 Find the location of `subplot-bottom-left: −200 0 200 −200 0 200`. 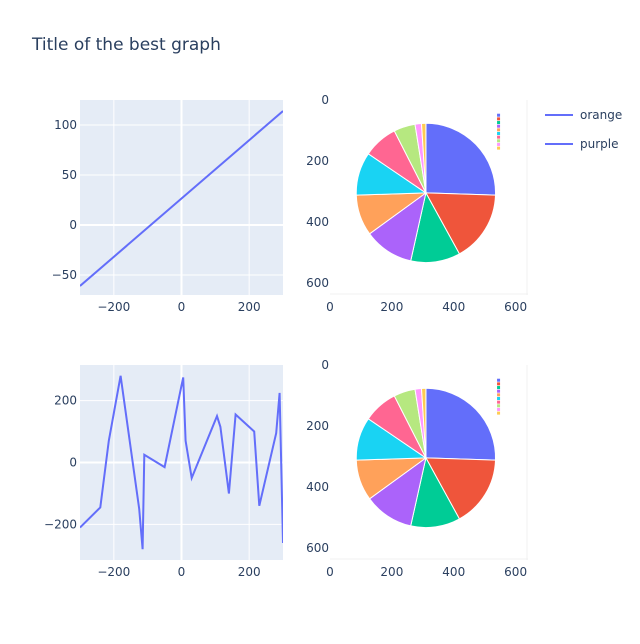

subplot-bottom-left: −200 0 200 −200 0 200 is located at coordinates (163, 472).